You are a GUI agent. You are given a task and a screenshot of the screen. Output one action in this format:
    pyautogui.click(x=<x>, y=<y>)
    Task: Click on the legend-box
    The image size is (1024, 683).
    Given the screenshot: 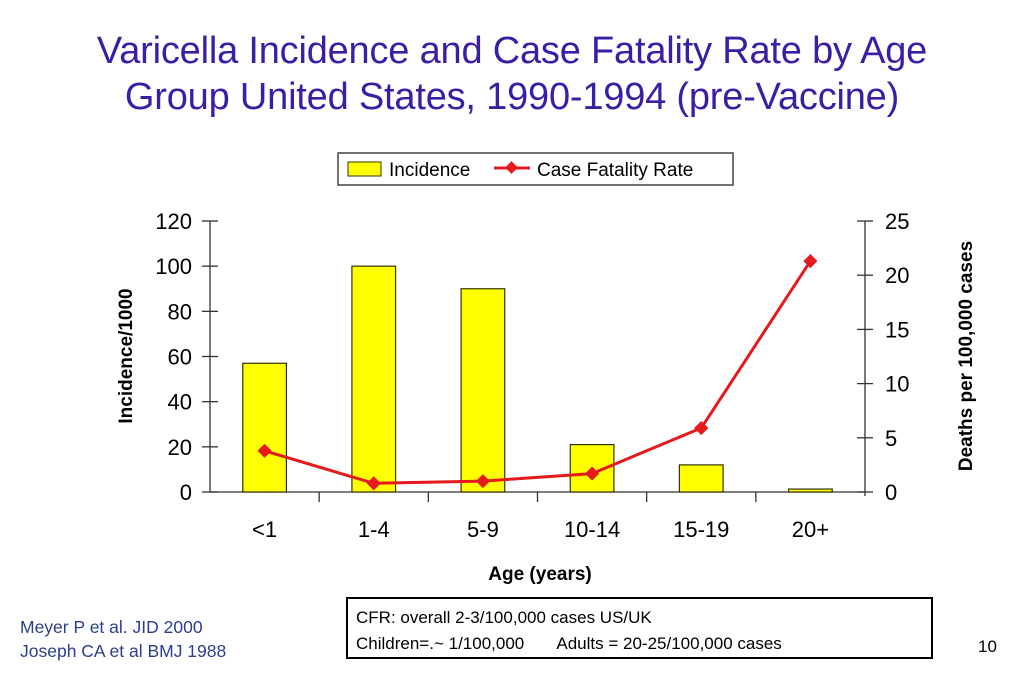 What is the action you would take?
    pyautogui.click(x=535, y=169)
    